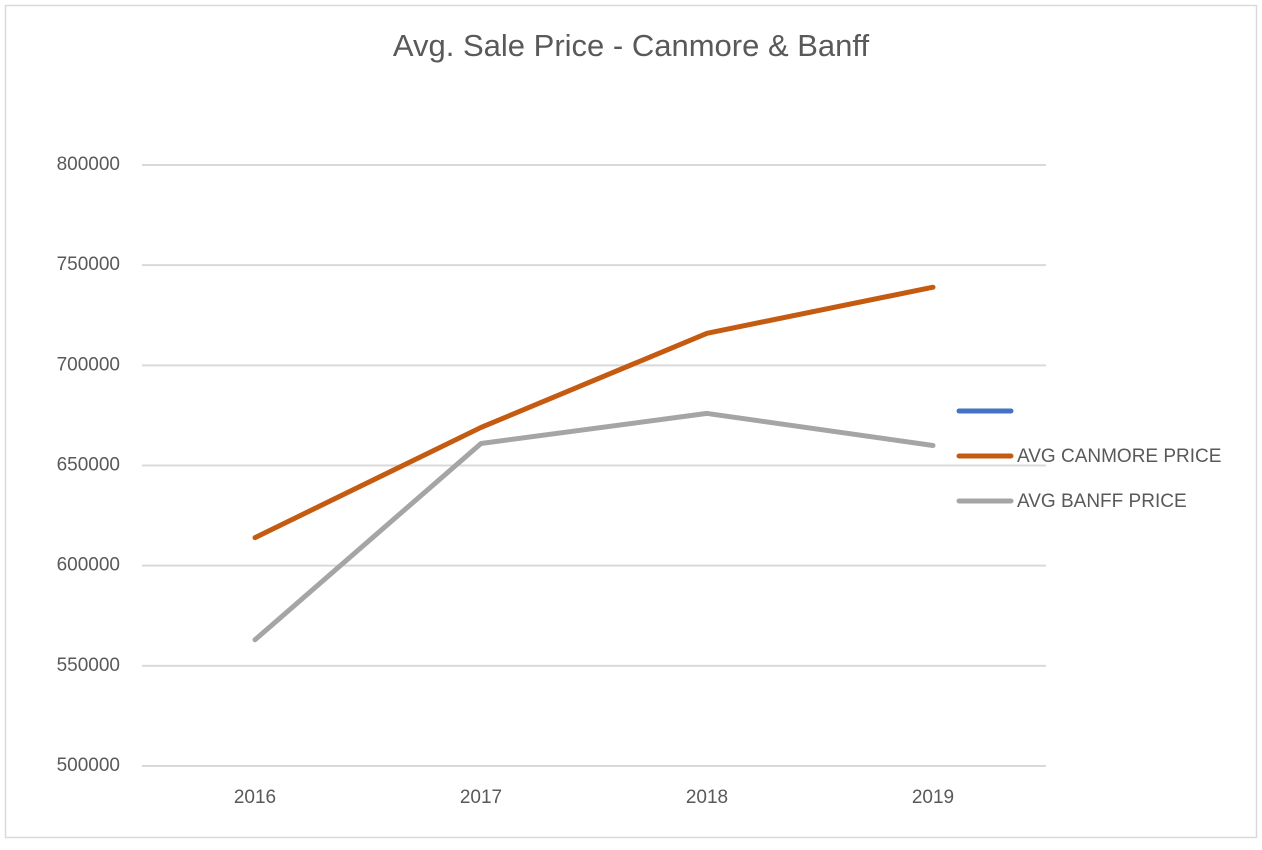 The image size is (1262, 850). What do you see at coordinates (933, 797) in the screenshot?
I see `x-tick-label: 2019` at bounding box center [933, 797].